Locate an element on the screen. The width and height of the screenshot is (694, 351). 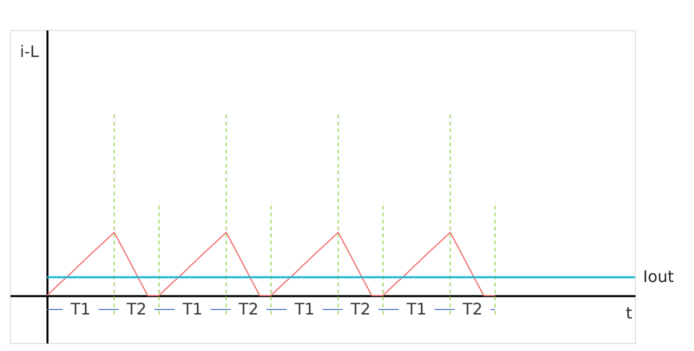
text: i-L is located at coordinates (30, 51).